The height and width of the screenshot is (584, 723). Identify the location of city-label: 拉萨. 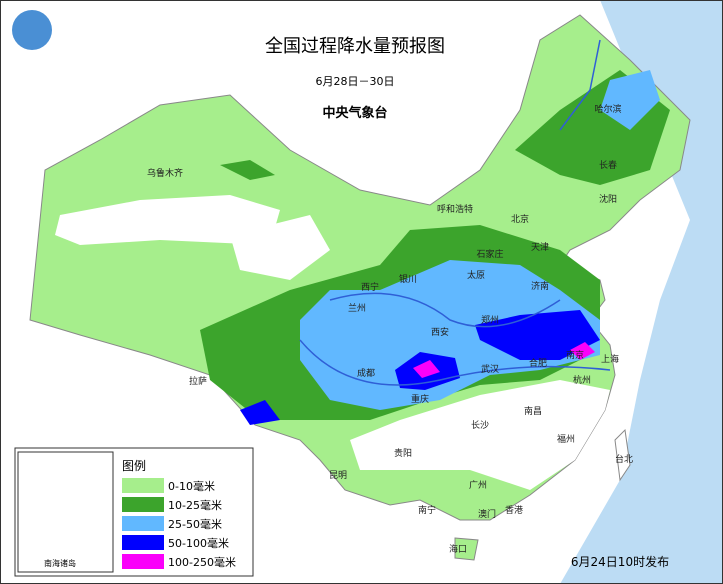
(198, 381).